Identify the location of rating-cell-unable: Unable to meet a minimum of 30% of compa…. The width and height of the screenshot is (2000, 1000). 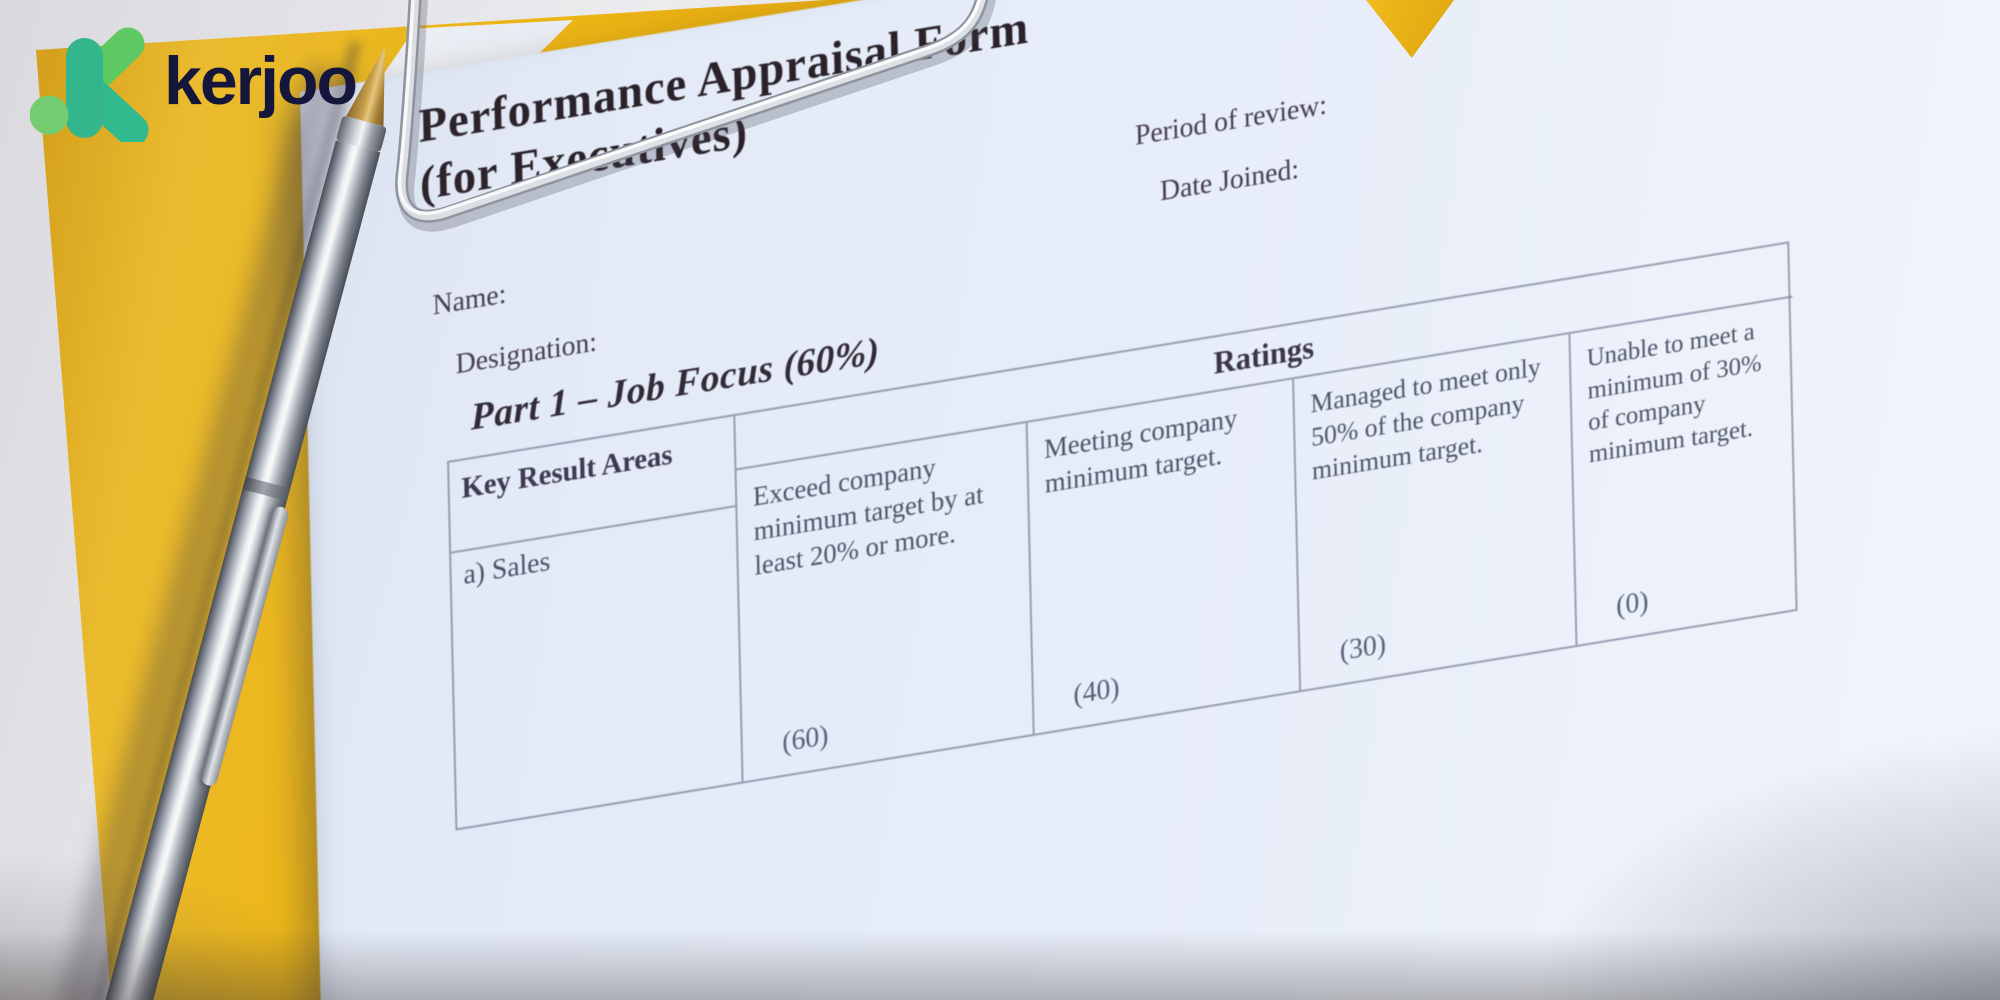
(1684, 471).